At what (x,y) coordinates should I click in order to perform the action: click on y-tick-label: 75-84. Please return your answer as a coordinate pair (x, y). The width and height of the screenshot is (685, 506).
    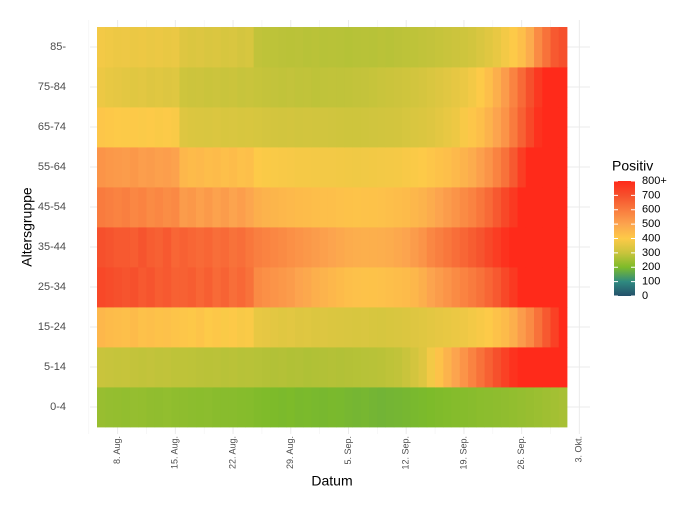
    Looking at the image, I should click on (52, 87).